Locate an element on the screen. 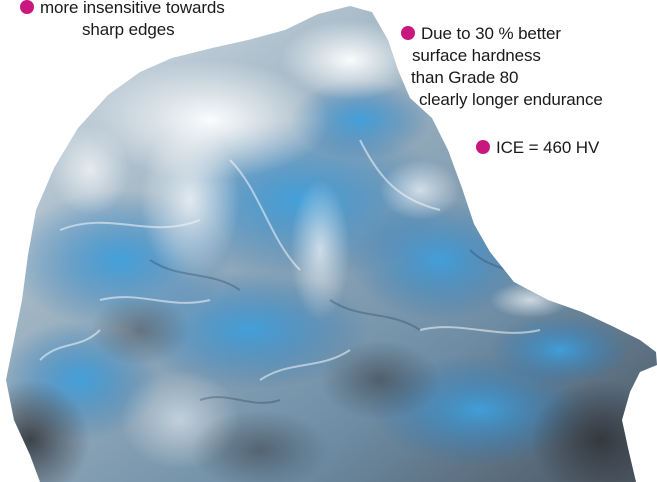 The image size is (657, 482). callout-hardness-text-1: Due to 30 % better is located at coordinates (491, 33).